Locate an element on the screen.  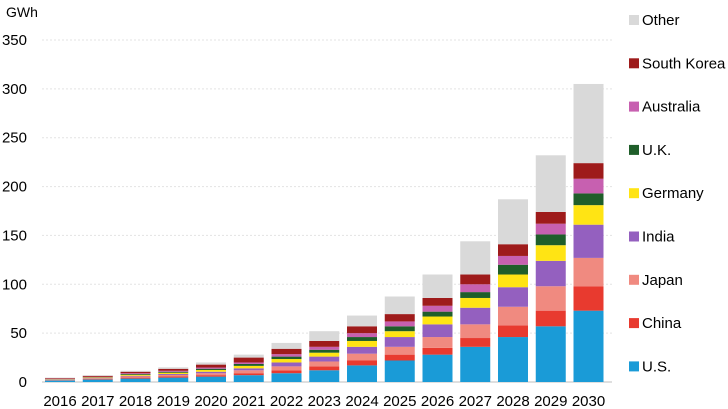
legend-label: Australia is located at coordinates (671, 107).